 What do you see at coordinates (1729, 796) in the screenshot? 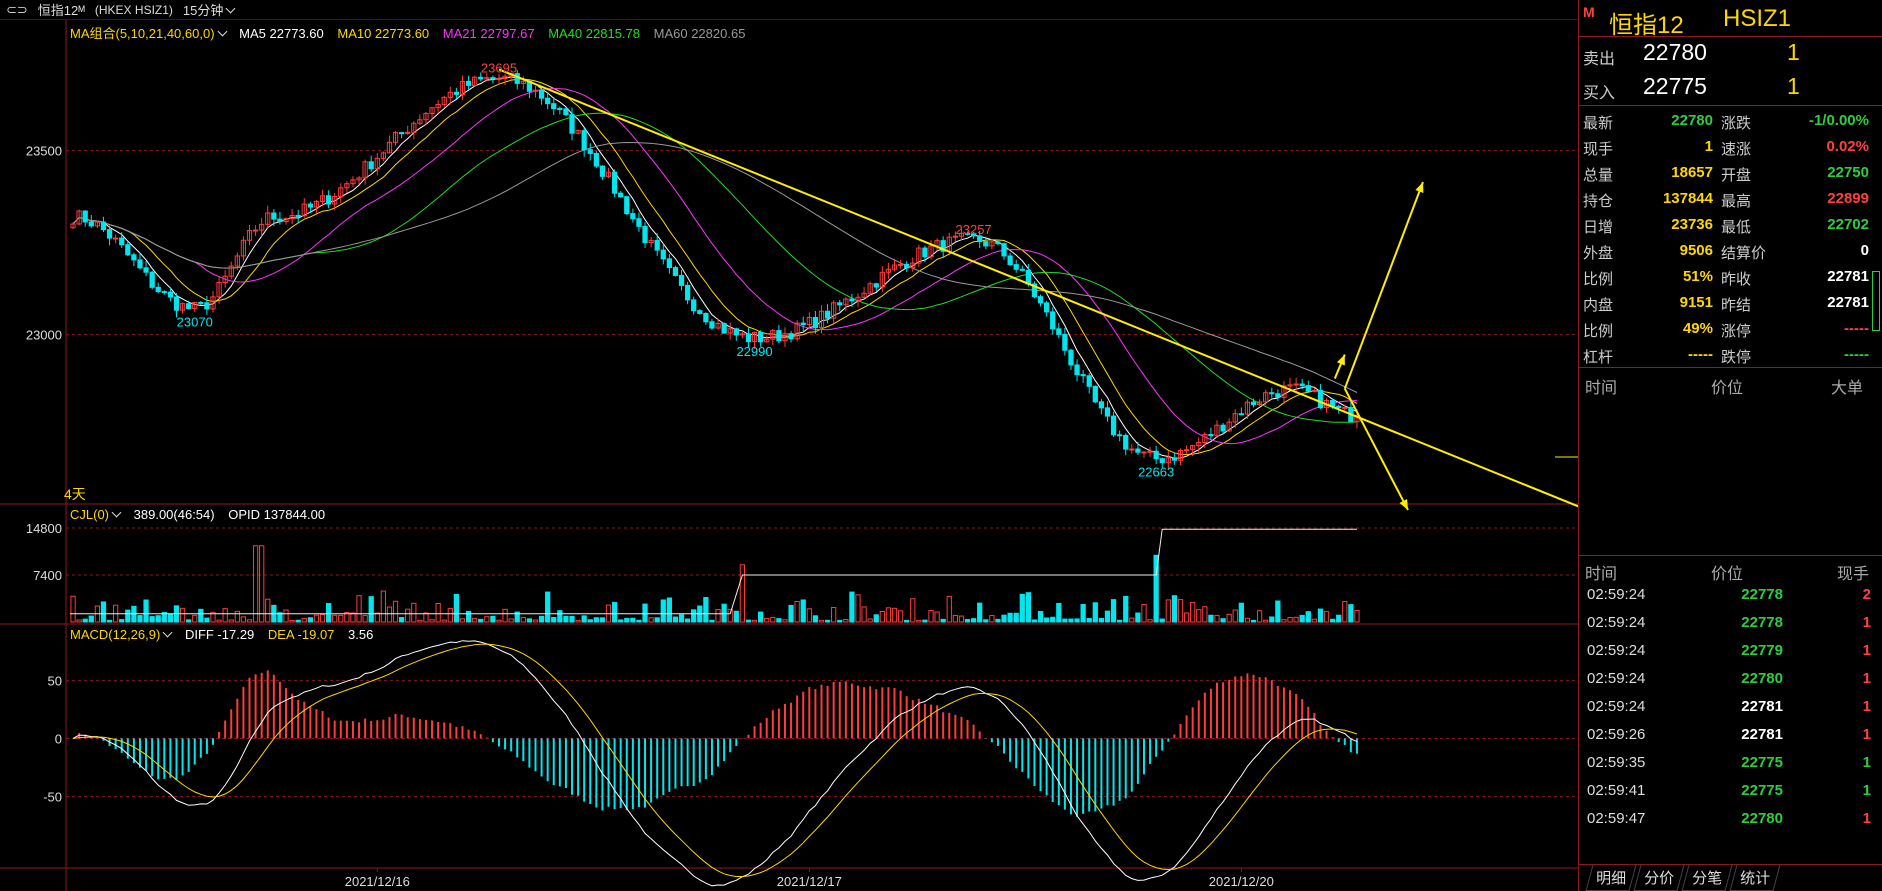
I see `trade-row: 02:59:41 22775 1` at bounding box center [1729, 796].